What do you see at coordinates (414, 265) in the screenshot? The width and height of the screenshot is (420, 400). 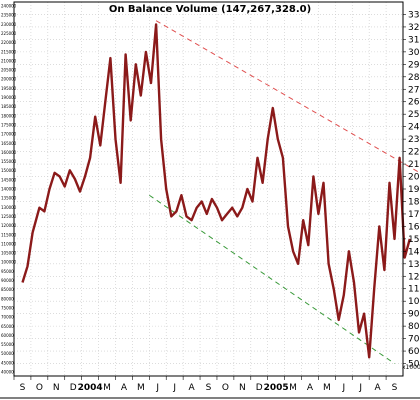 I see `y-tick-label: 130` at bounding box center [414, 265].